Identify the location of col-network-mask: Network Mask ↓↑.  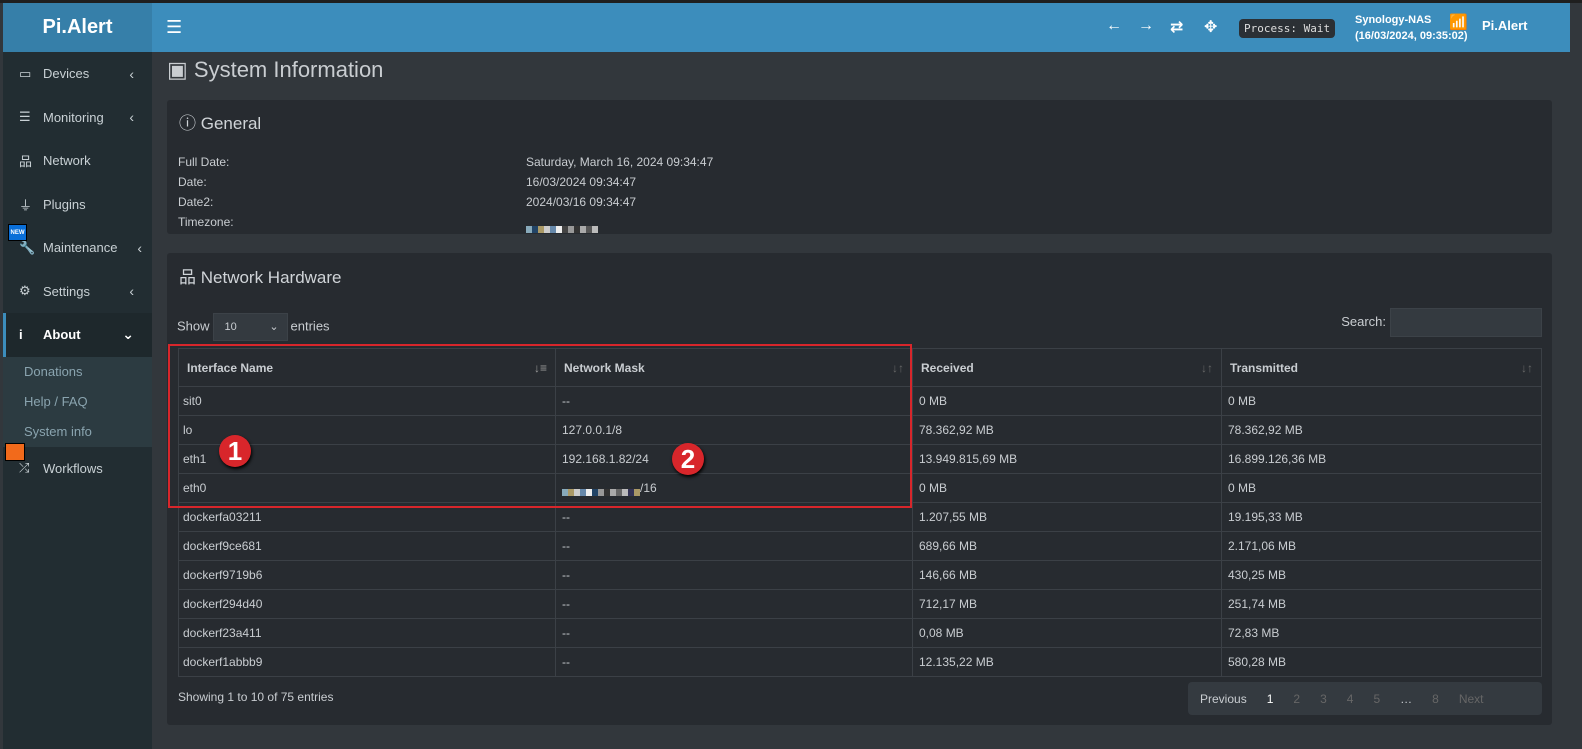
(734, 367).